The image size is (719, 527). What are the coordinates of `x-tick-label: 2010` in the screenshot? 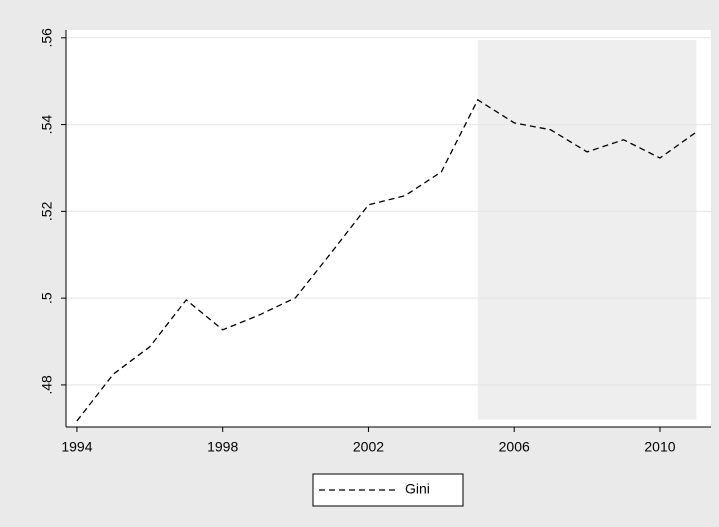 It's located at (659, 447).